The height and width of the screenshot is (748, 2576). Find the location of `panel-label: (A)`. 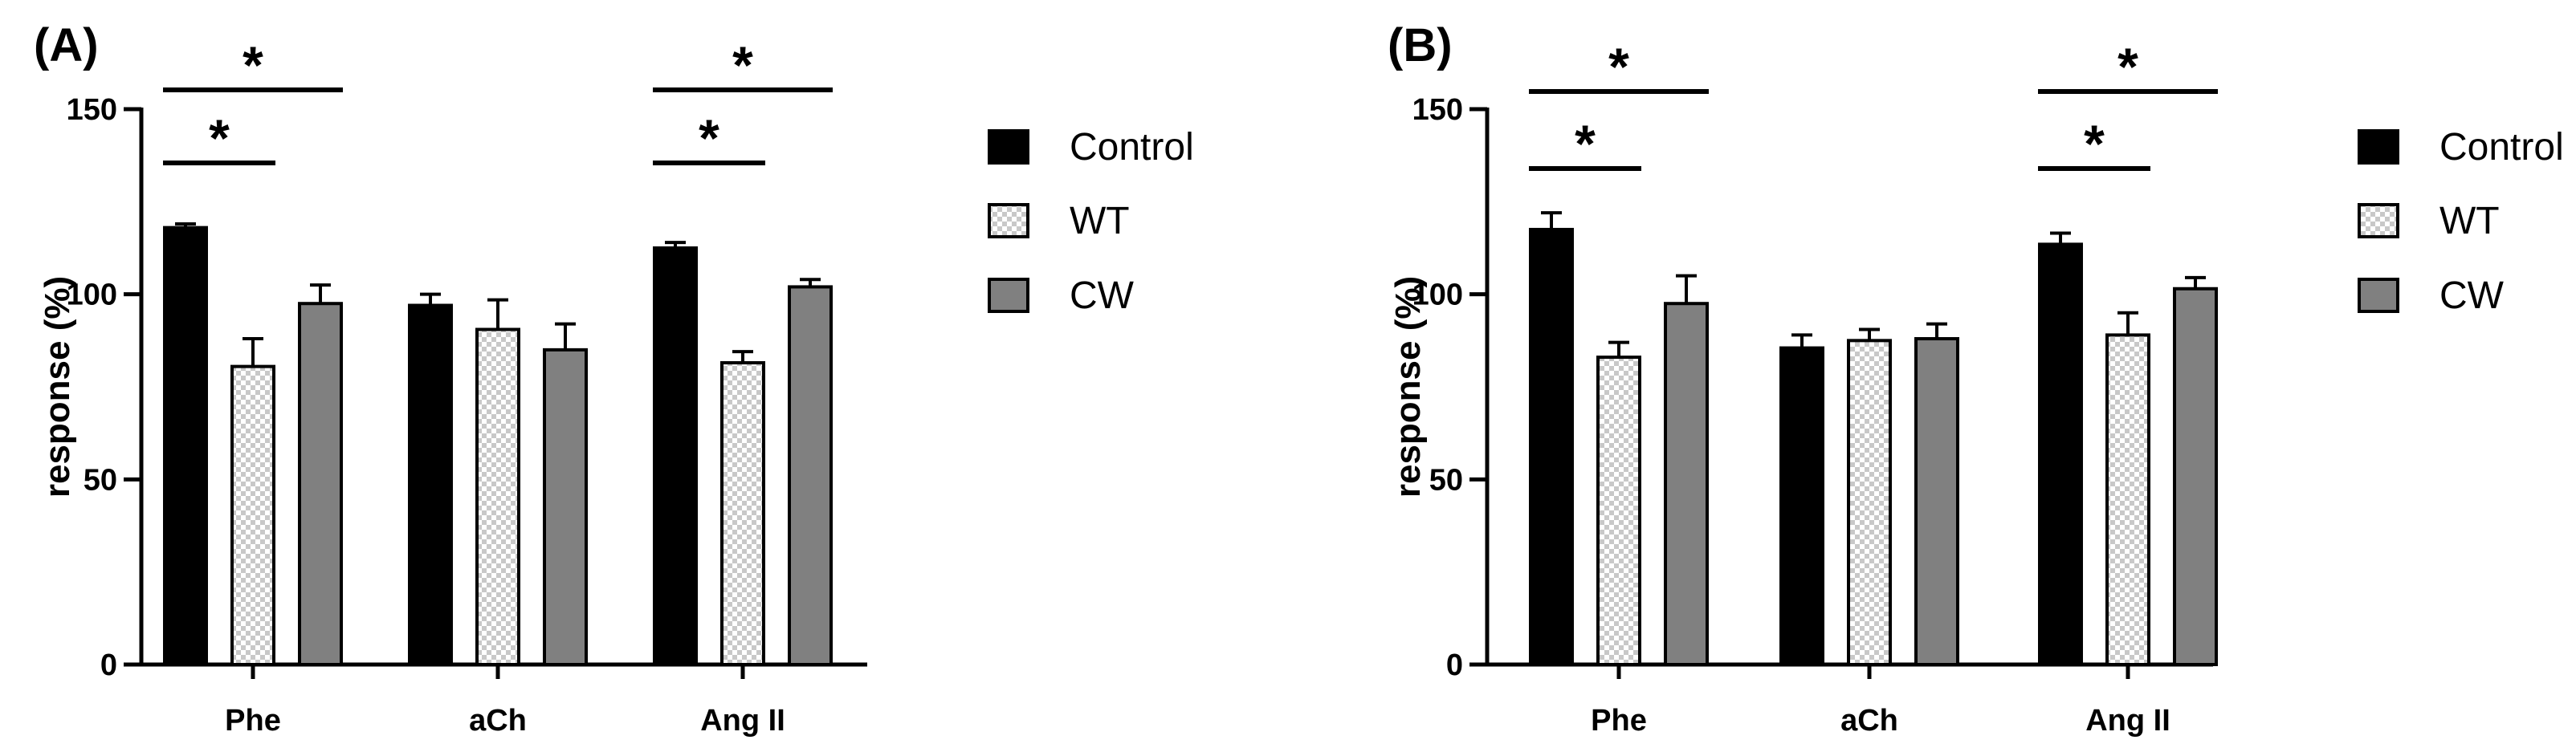

panel-label: (A) is located at coordinates (66, 45).